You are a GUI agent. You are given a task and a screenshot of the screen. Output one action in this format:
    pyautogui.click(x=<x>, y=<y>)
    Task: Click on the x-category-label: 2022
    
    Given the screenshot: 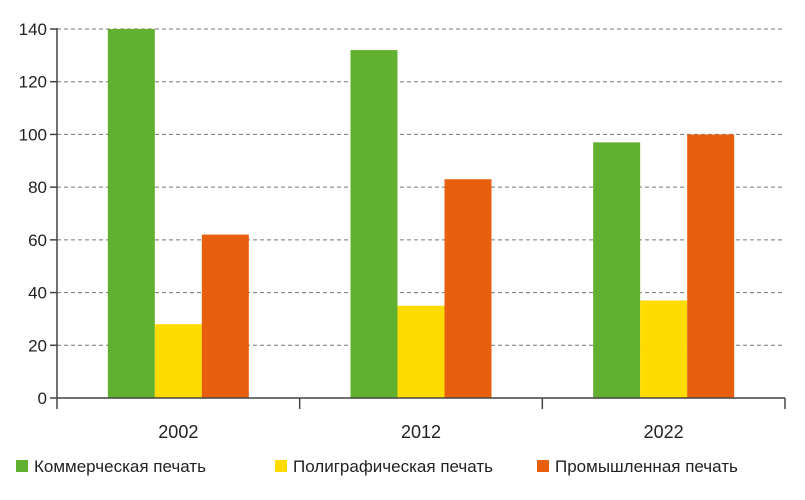 What is the action you would take?
    pyautogui.click(x=664, y=432)
    